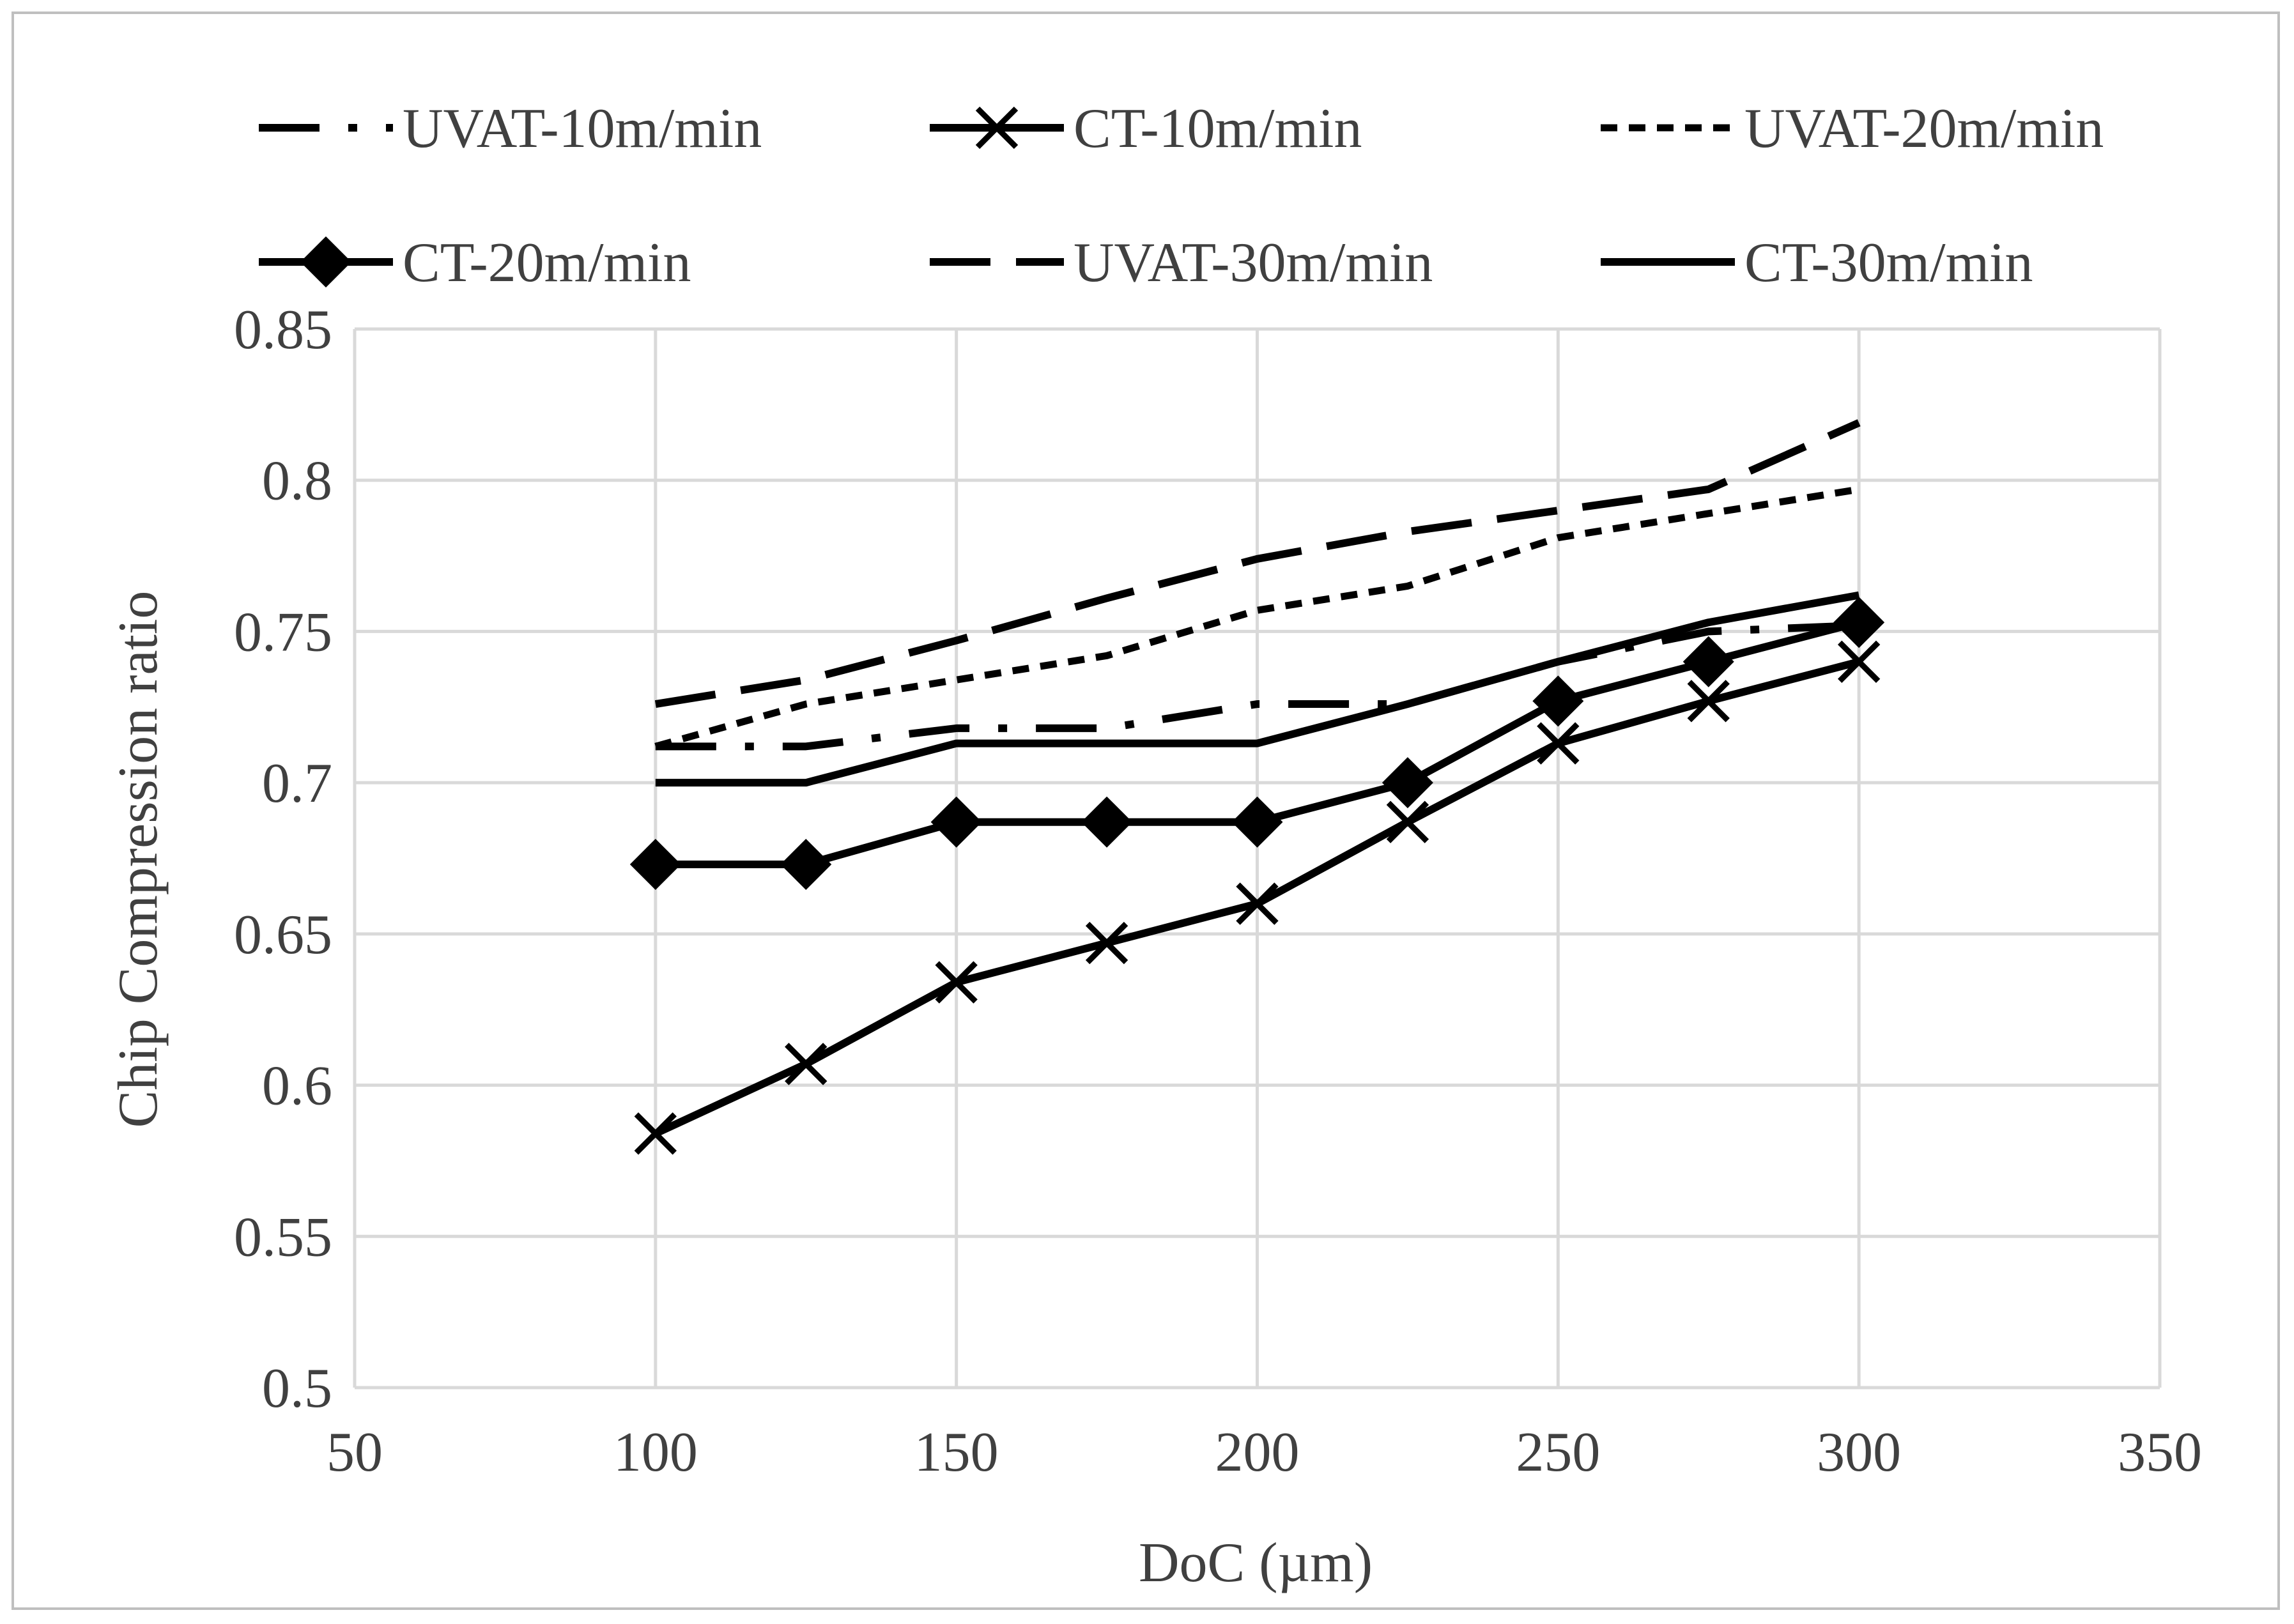 The image size is (2294, 1624). I want to click on y-tick-label: 0.6, so click(297, 1086).